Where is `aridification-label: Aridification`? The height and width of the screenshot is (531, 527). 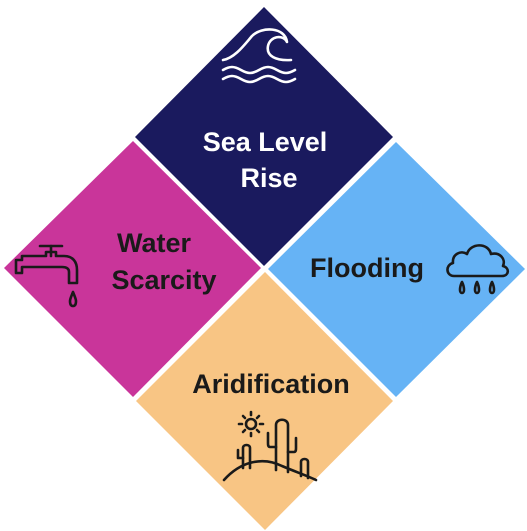
aridification-label: Aridification is located at coordinates (271, 384).